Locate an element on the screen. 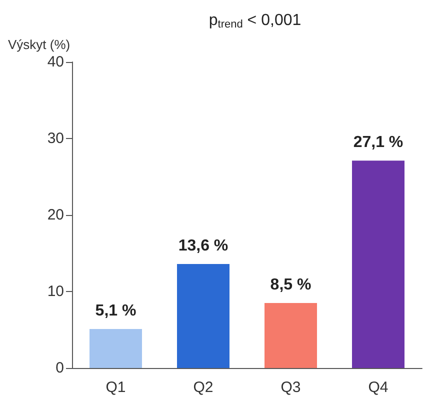 The height and width of the screenshot is (410, 436). y-tick-label: 0 is located at coordinates (60, 368).